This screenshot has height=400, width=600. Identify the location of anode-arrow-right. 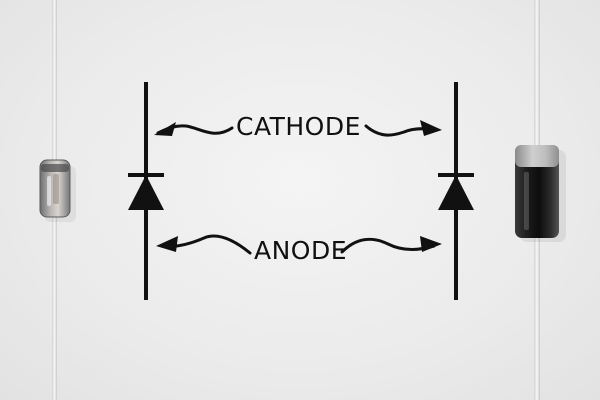
(388, 245).